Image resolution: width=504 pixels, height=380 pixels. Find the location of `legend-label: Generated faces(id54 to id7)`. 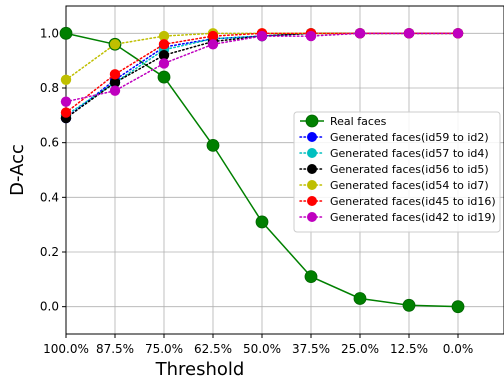

legend-label: Generated faces(id54 to id7) is located at coordinates (409, 185).